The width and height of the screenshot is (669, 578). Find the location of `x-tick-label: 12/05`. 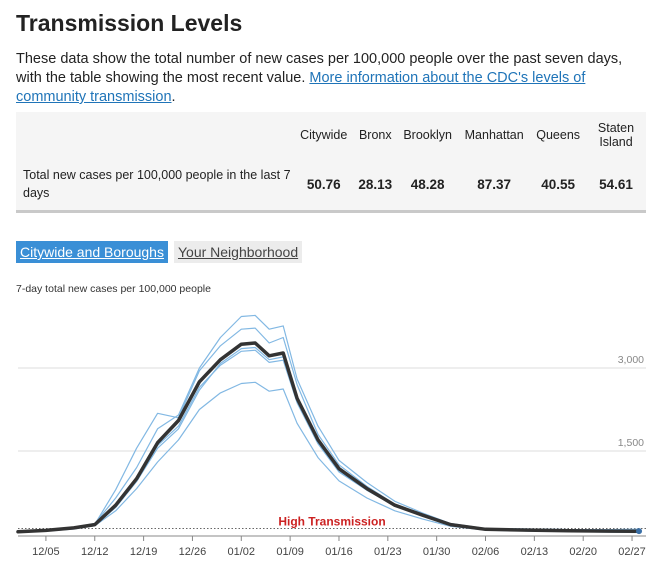

x-tick-label: 12/05 is located at coordinates (46, 552).